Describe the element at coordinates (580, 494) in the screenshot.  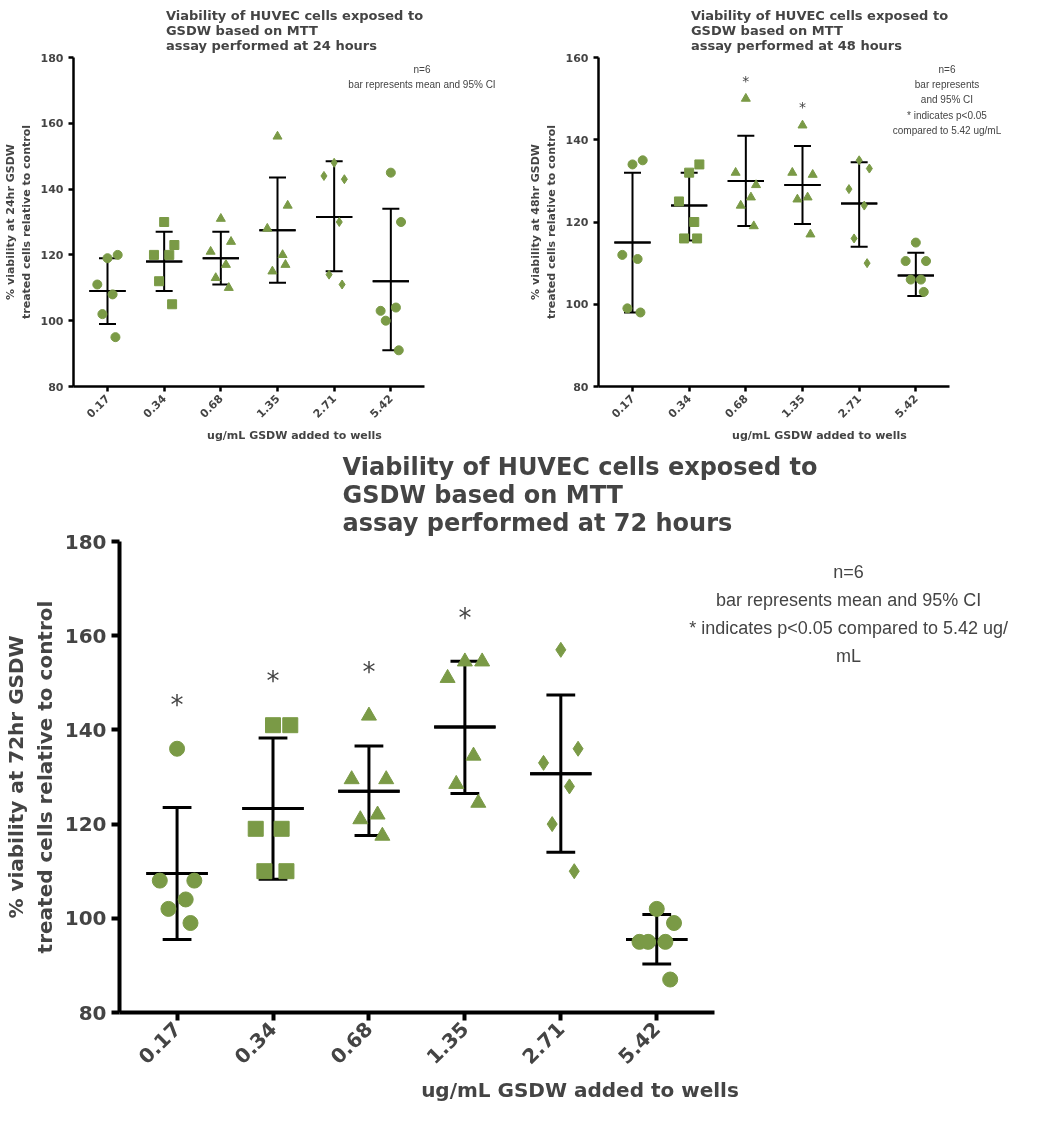
I see `chart-title: Viability of HUVEC cells exposed to GSDW based on MTT assay performed at 72 hours` at that location.